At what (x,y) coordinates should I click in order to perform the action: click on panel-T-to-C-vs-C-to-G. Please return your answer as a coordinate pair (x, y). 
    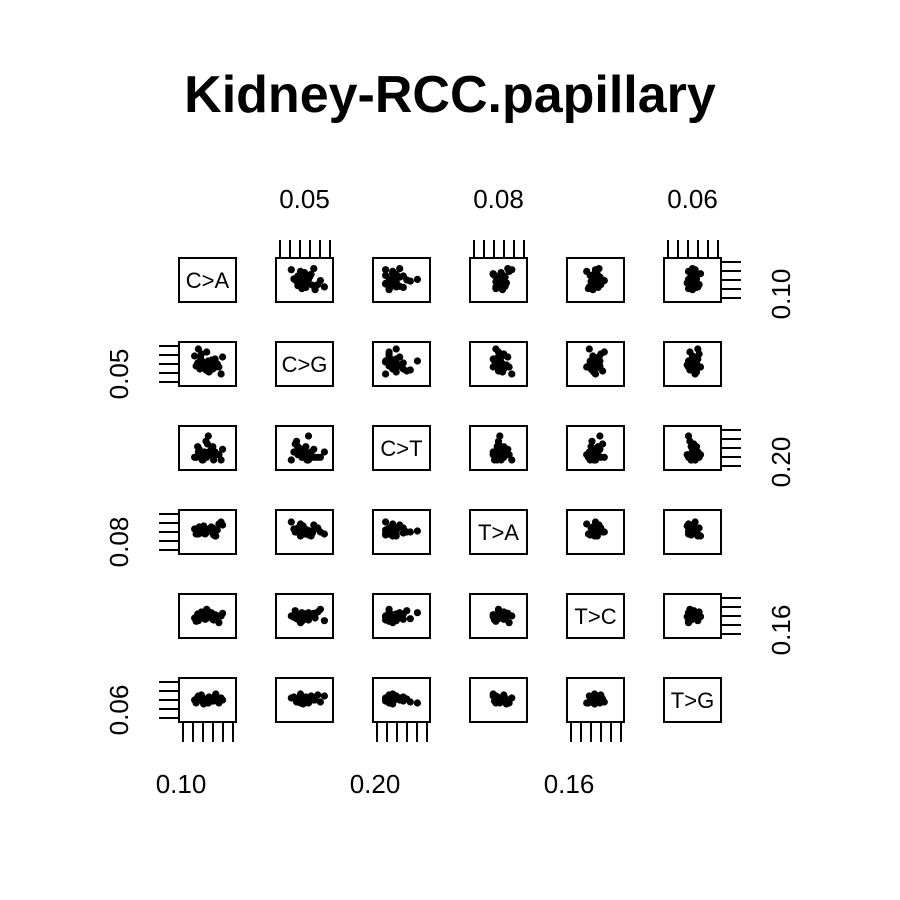
    Looking at the image, I should click on (304, 616).